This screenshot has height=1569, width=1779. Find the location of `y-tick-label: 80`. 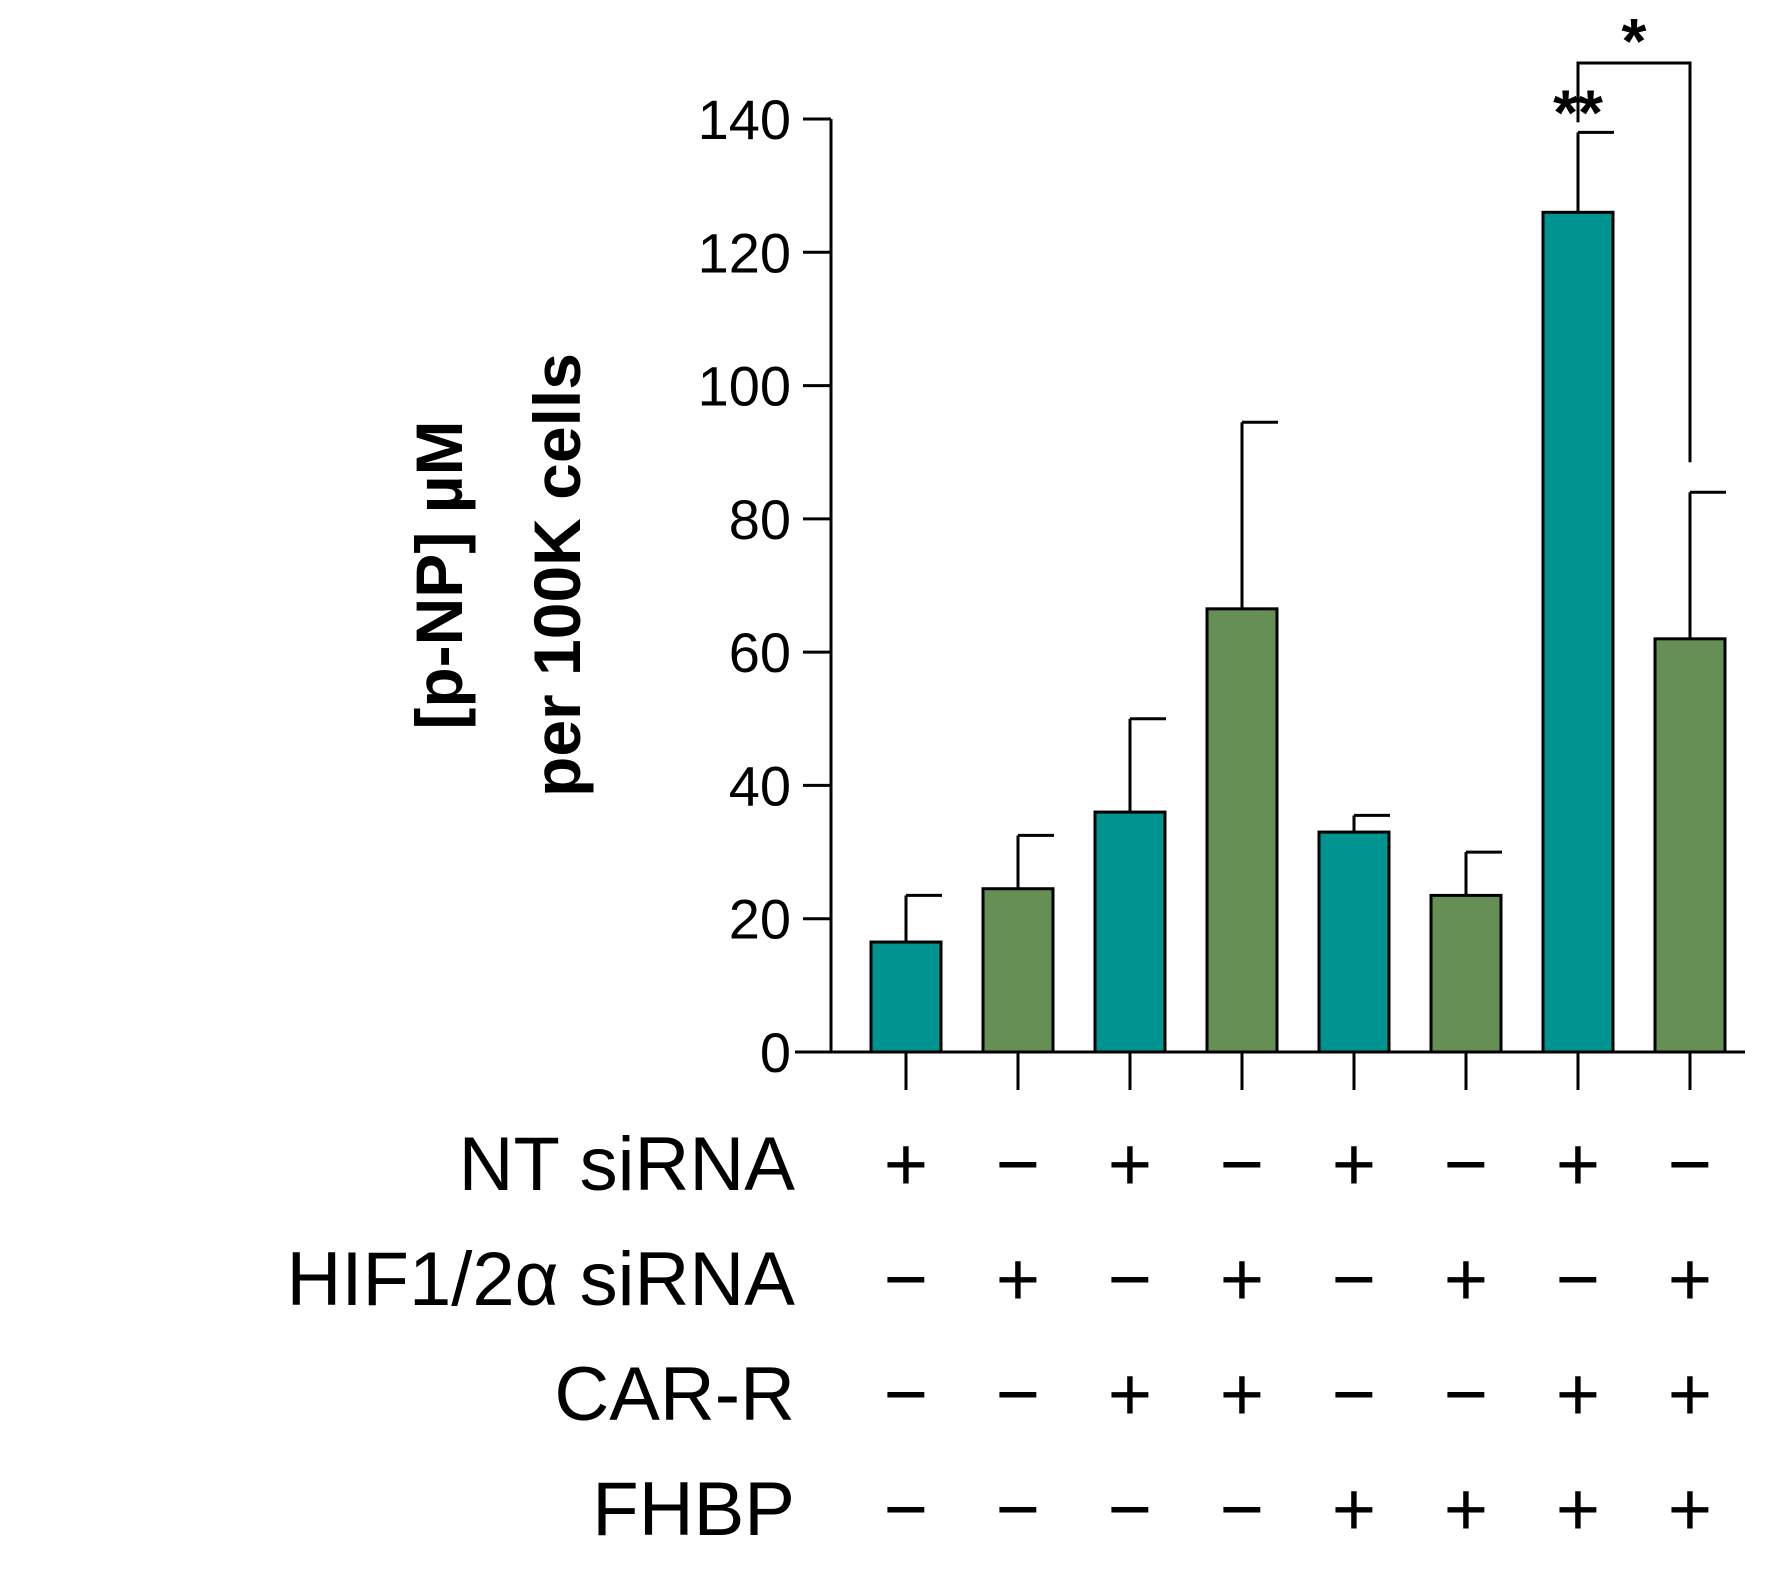

y-tick-label: 80 is located at coordinates (760, 519).